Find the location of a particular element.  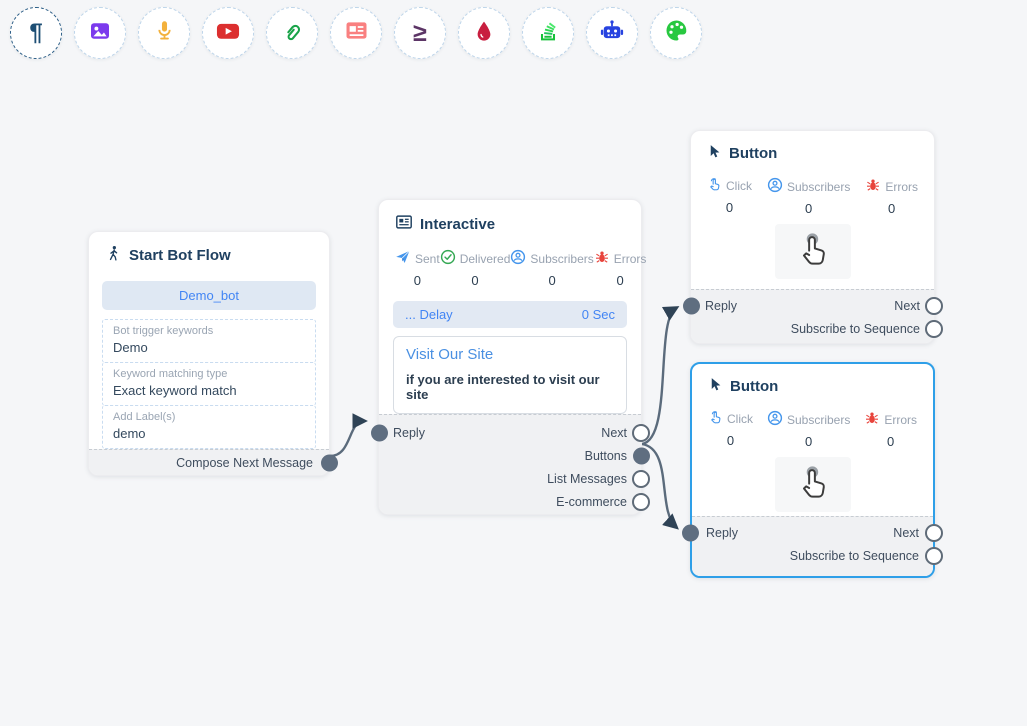

output-buttons-label: Buttons is located at coordinates (605, 455).